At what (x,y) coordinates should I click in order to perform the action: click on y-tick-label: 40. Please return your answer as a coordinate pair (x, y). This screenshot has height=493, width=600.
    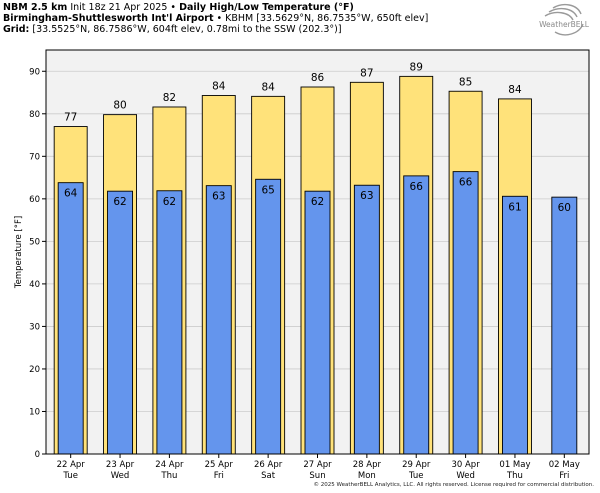
    Looking at the image, I should click on (34, 285).